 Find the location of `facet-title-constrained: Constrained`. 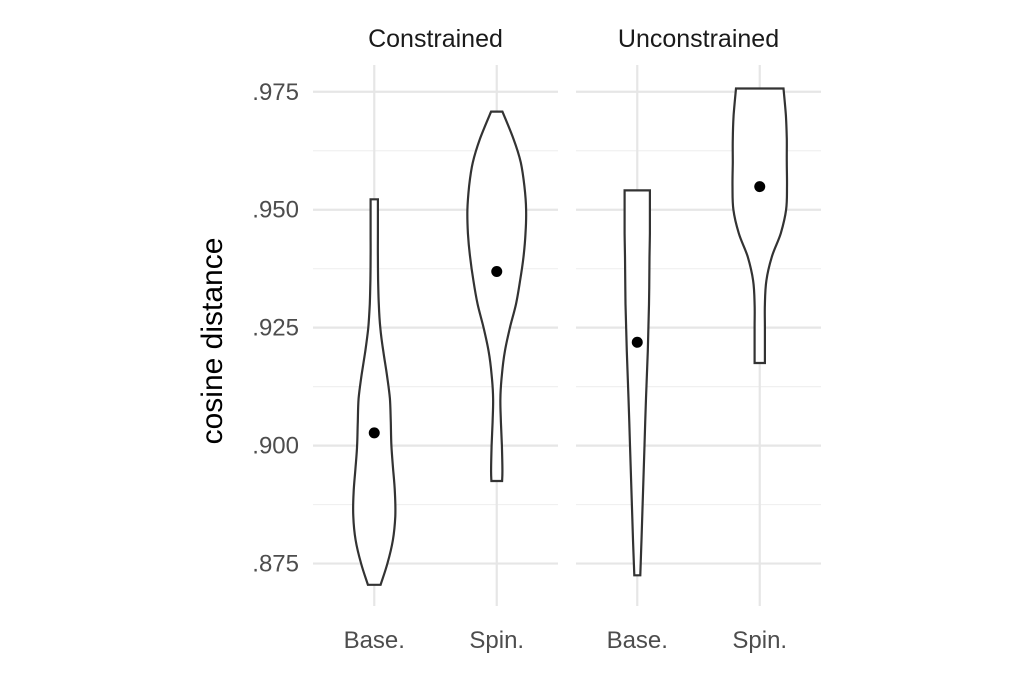

facet-title-constrained: Constrained is located at coordinates (435, 39).